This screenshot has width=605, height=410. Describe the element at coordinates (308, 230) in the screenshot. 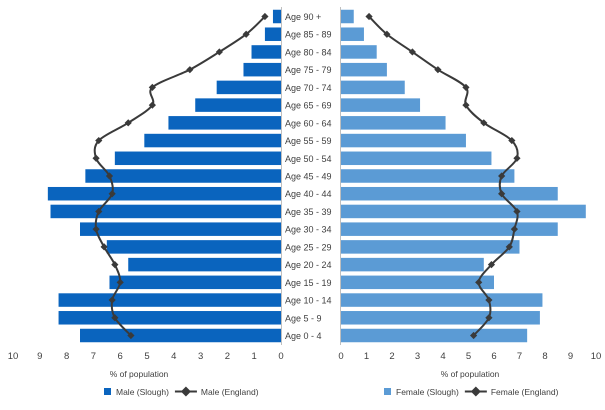

I see `age-label: Age 30 - 34` at that location.